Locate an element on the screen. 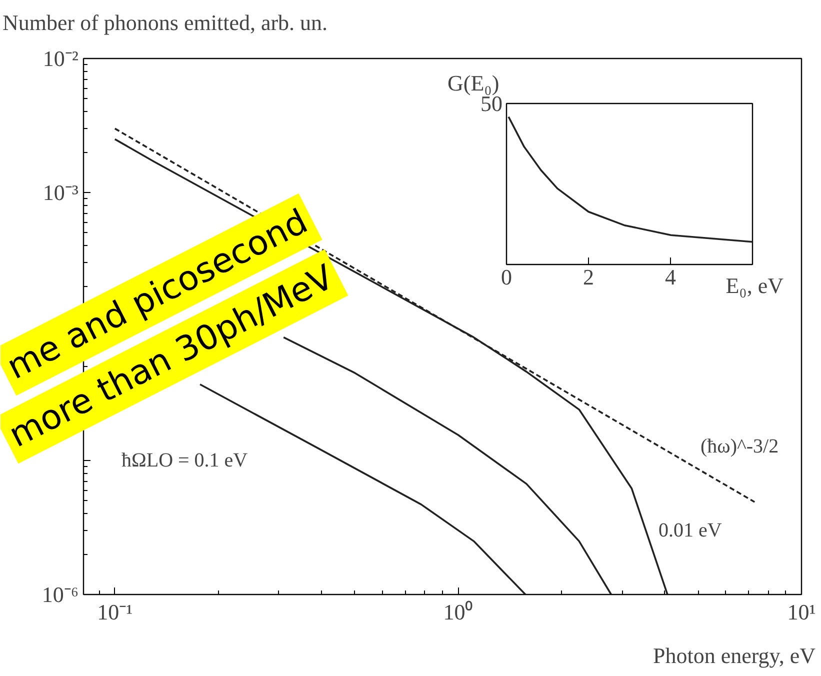 Image resolution: width=821 pixels, height=676 pixels. x-tick-label: 10⁻¹ is located at coordinates (115, 612).